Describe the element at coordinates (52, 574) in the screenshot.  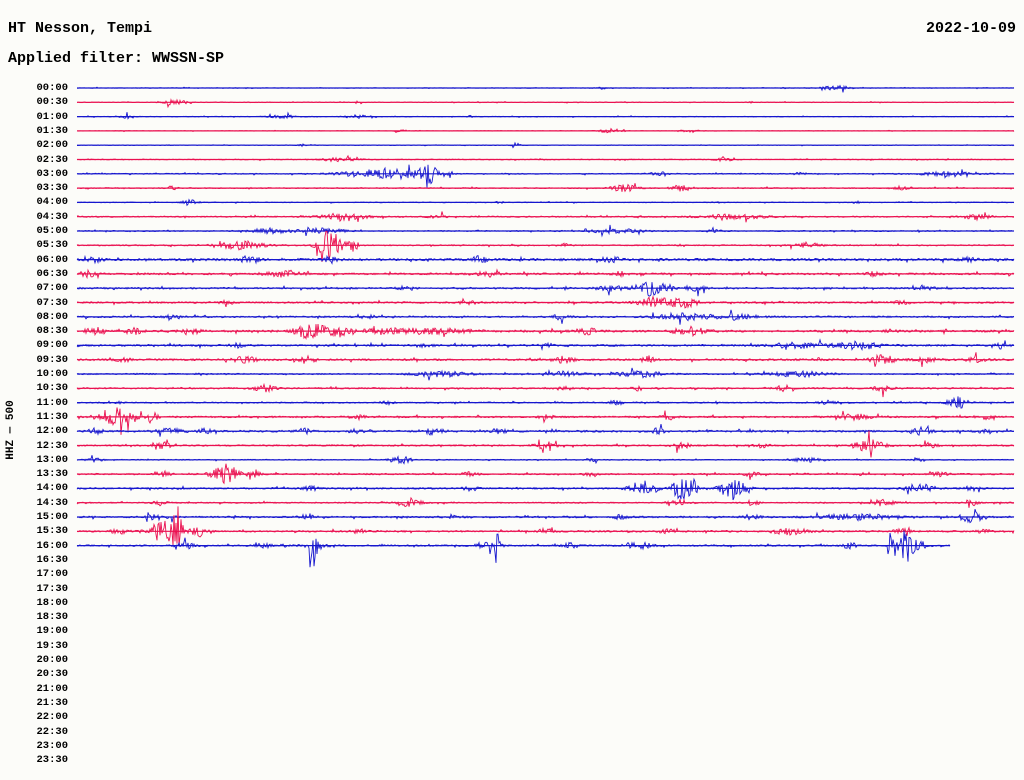
I see `time-label: 17:00` at that location.